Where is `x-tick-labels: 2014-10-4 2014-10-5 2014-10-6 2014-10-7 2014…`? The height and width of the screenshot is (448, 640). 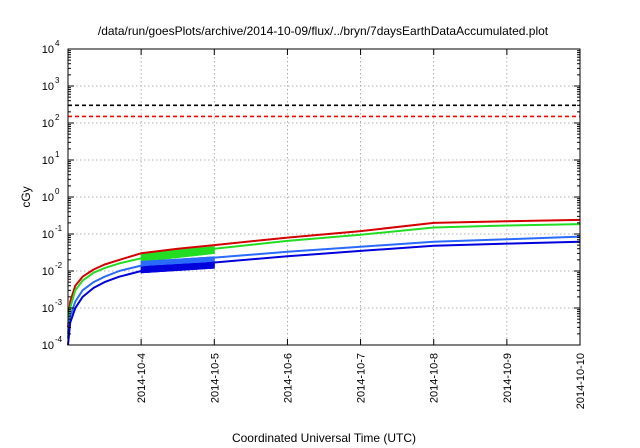 x-tick-labels: 2014-10-4 2014-10-5 2014-10-6 2014-10-7 2014… is located at coordinates (361, 381).